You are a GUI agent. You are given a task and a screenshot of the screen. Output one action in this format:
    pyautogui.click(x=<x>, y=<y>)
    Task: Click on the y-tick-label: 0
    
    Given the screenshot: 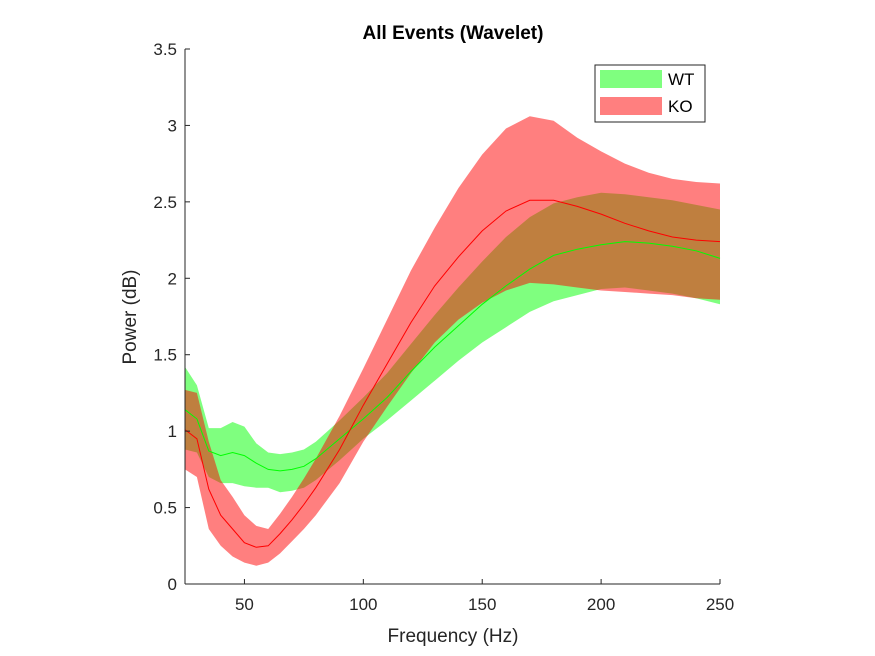 What is the action you would take?
    pyautogui.click(x=172, y=584)
    